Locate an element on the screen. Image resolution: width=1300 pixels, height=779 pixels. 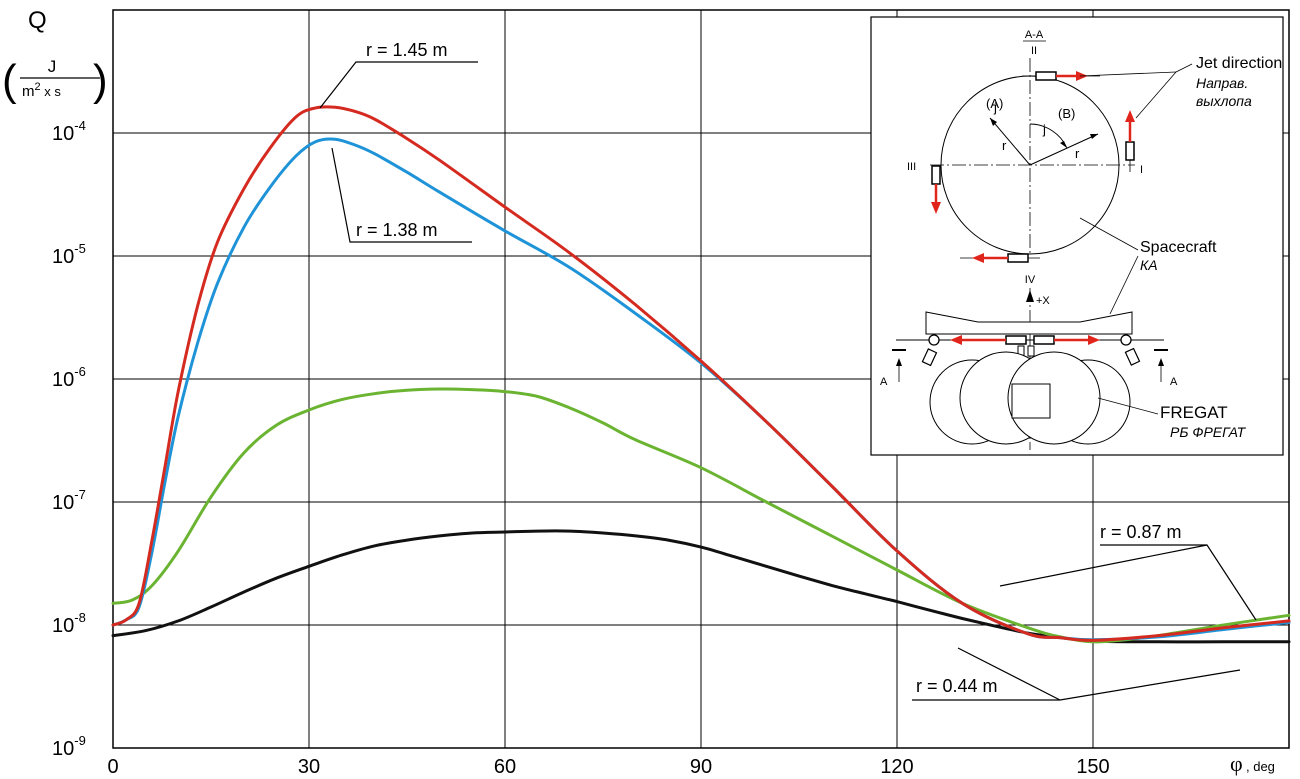
x-axis-label: φ , deg is located at coordinates (1252, 763).